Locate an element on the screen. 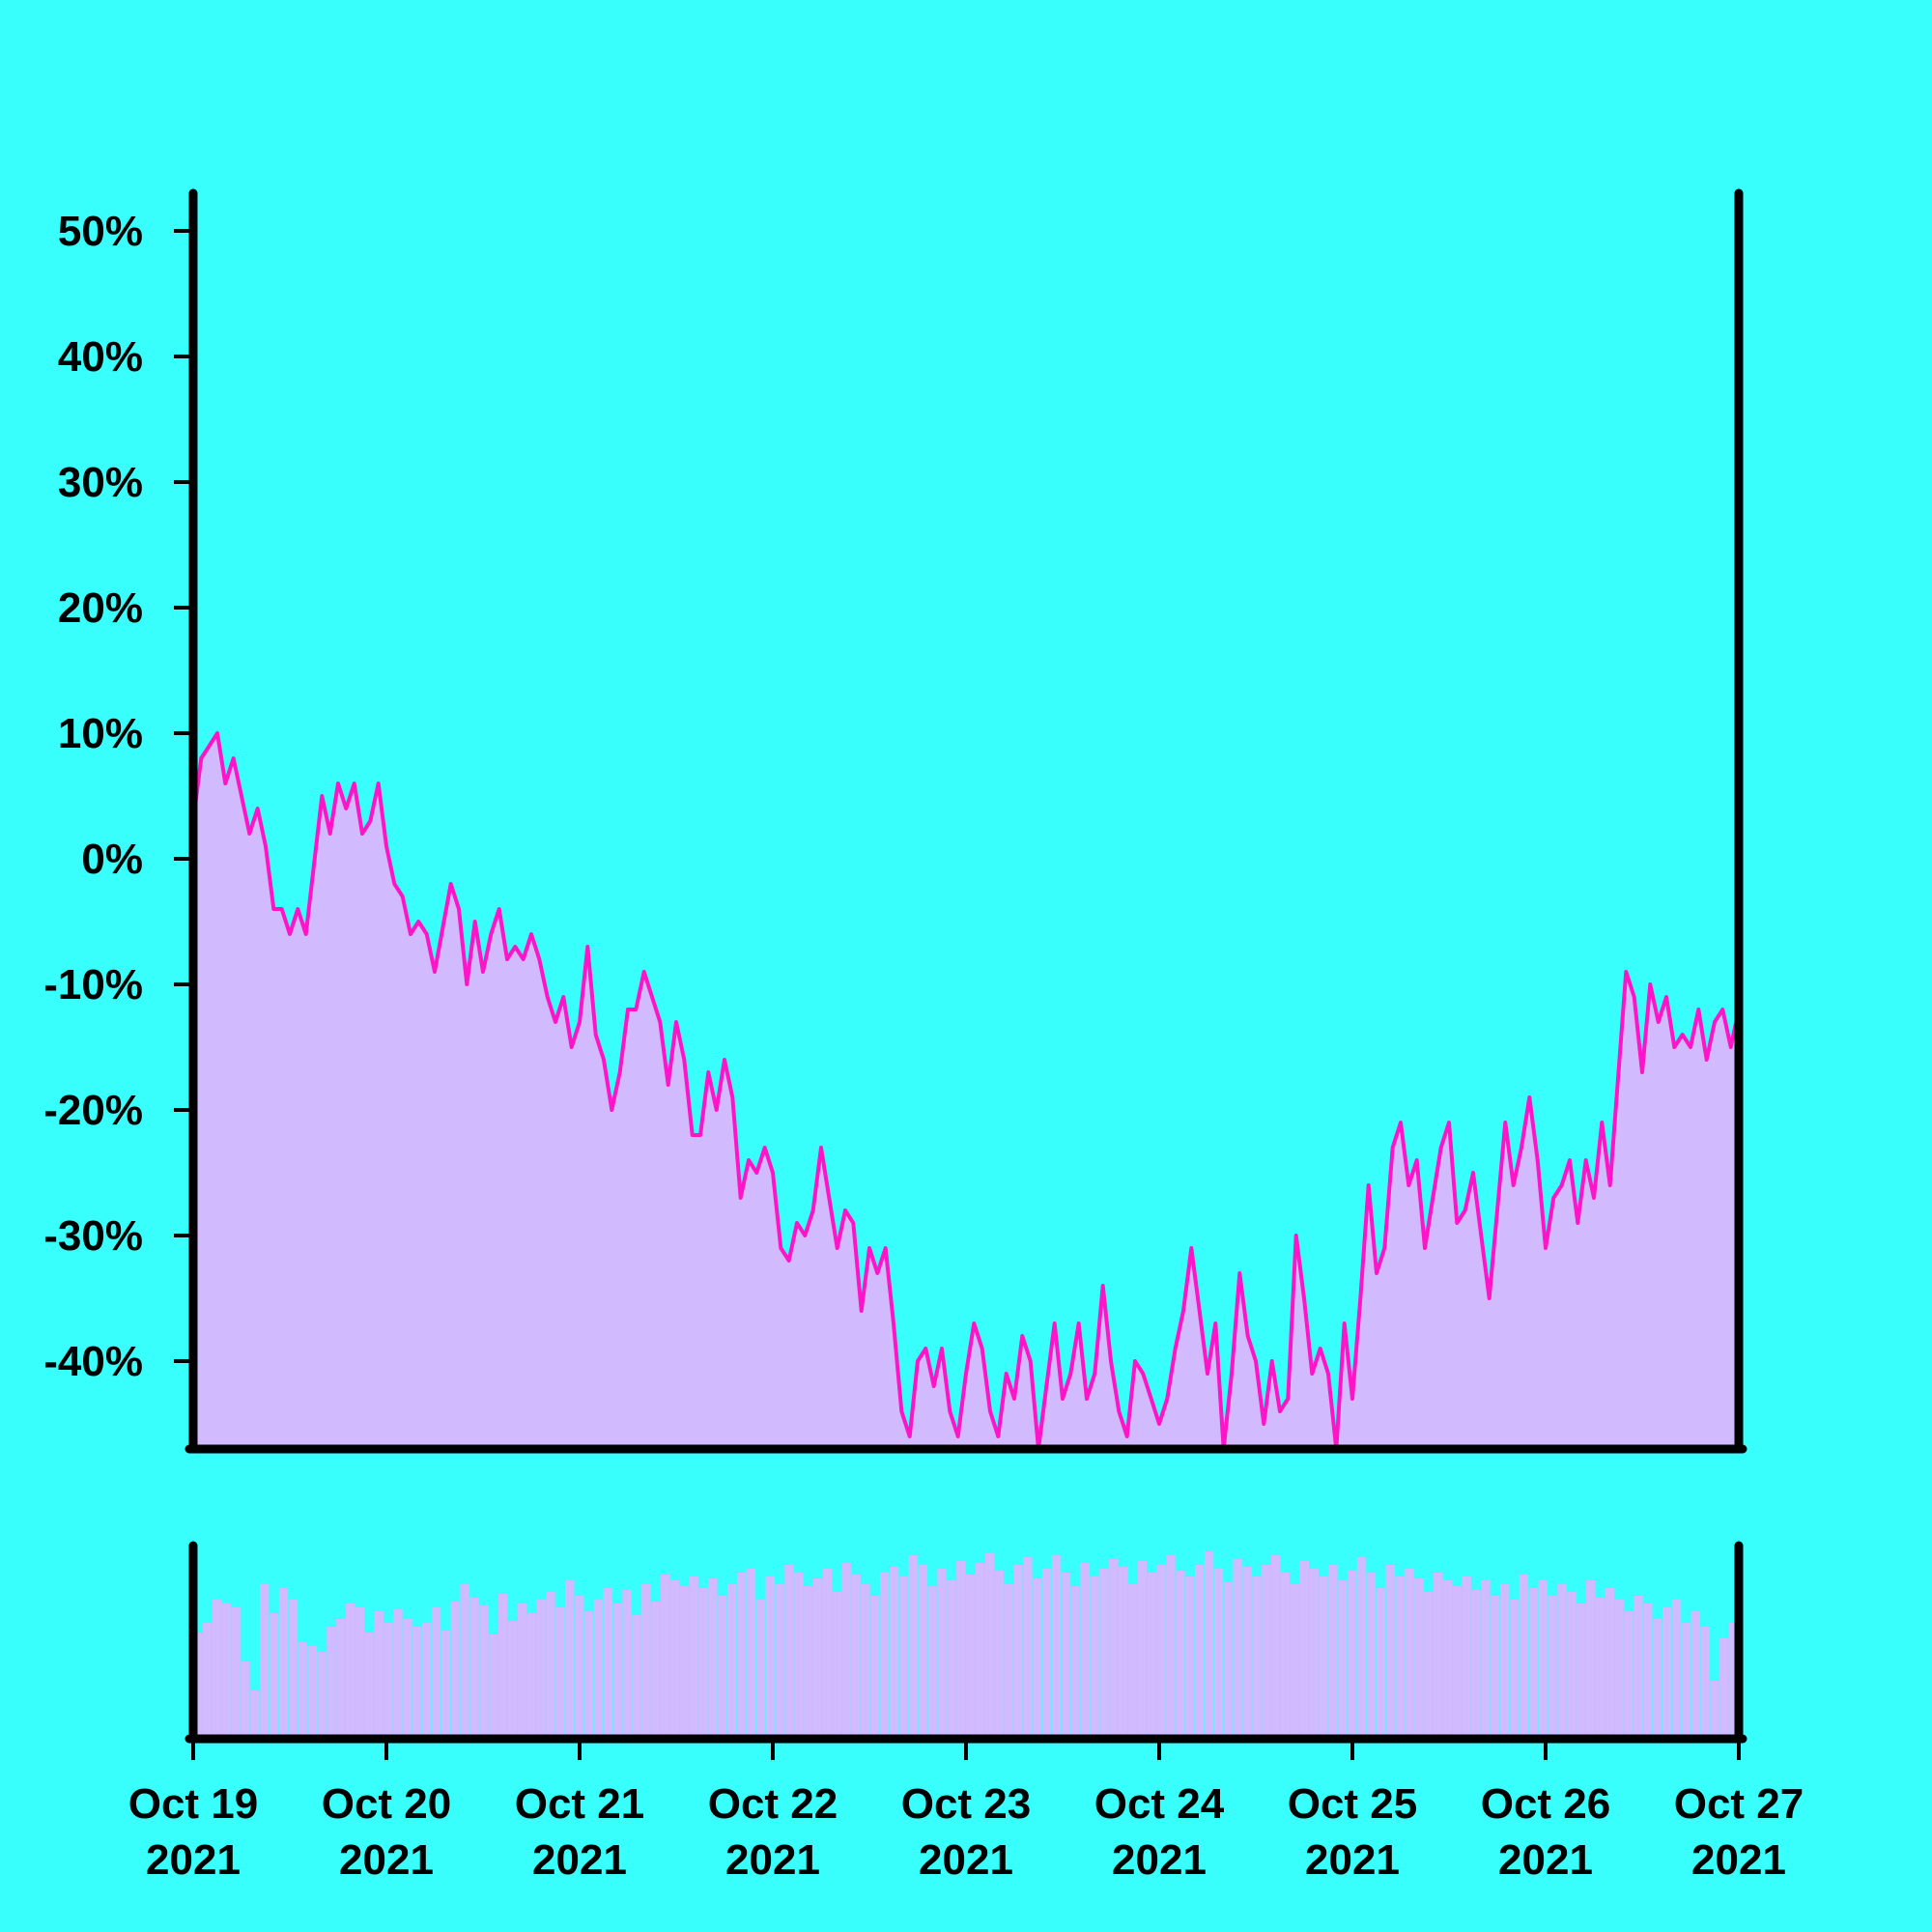  y-axis-ticks: 50% 40% 30% 20% 10% 0% -10% -20% -30% -40% is located at coordinates (118, 796).